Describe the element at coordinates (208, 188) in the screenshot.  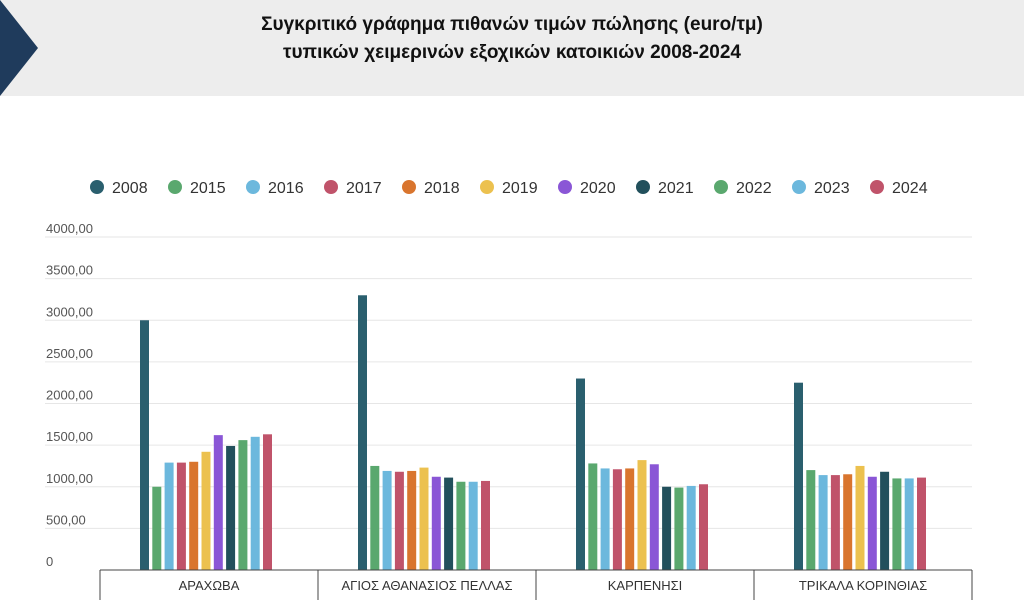
I see `legend-label-2015: 2015` at that location.